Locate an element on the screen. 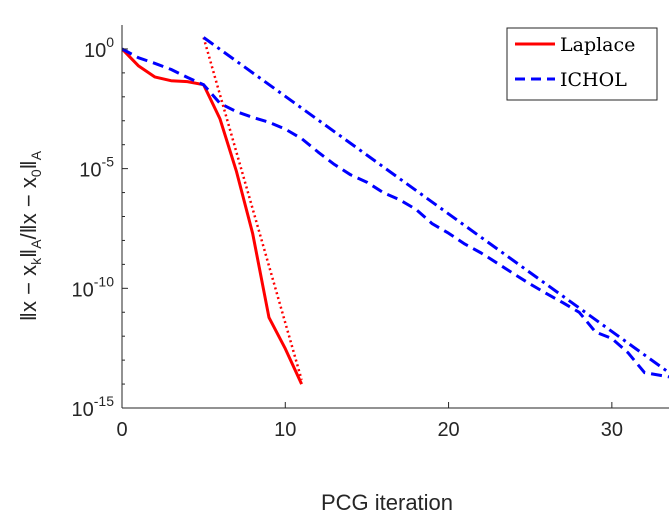 Image resolution: width=669 pixels, height=520 pixels. x-axis-title: PCG iteration is located at coordinates (387, 502).